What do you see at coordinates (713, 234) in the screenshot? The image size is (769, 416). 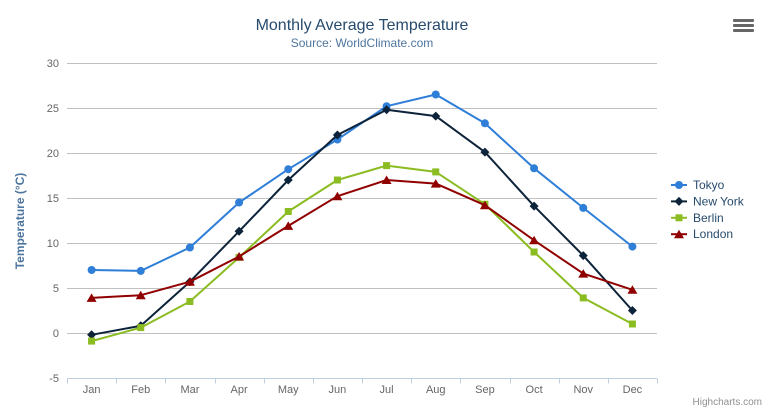 I see `legend-item-label: London` at bounding box center [713, 234].